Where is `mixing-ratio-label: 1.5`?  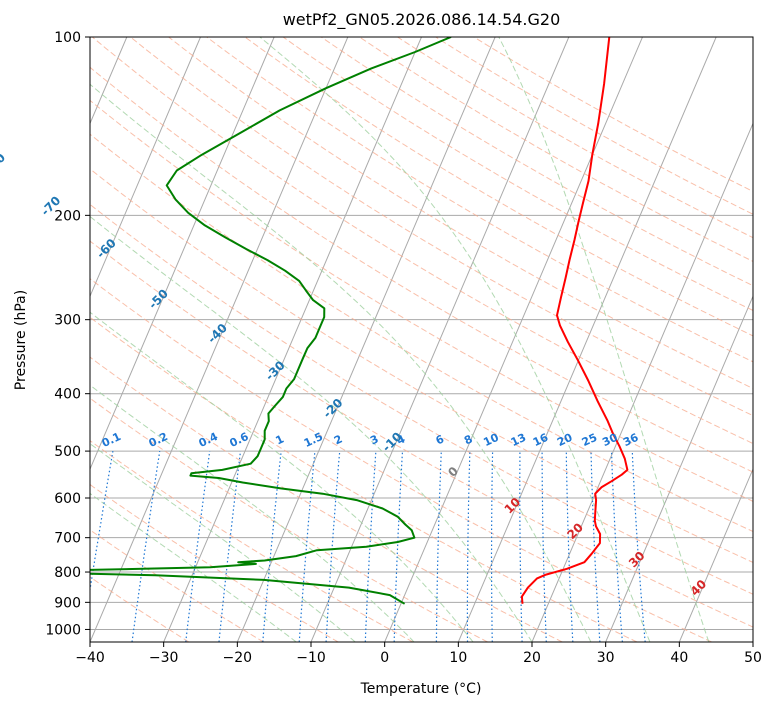 mixing-ratio-label: 1.5 is located at coordinates (313, 440).